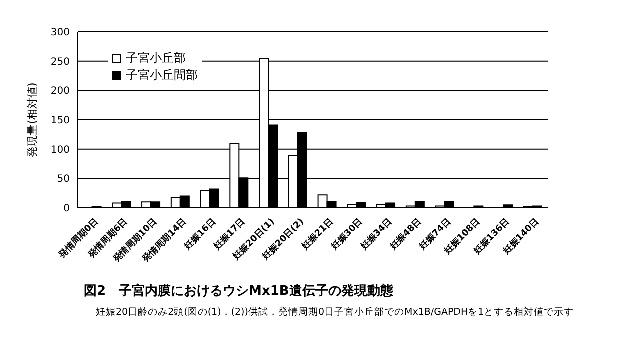 The width and height of the screenshot is (626, 354). I want to click on text: 妊娠20日齢のみ2頭(図の(1)，(2))供試，発情周期0日子宮小丘部でのMx1B/GAPDHを1とする相対値で示す, so click(336, 312).